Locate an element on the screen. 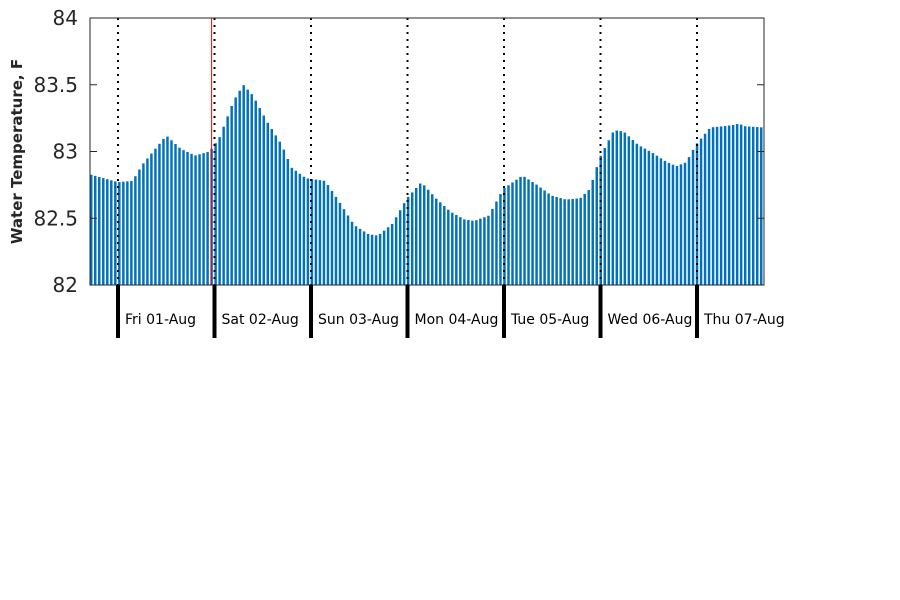  day-label: Fri 01-Aug is located at coordinates (160, 320).